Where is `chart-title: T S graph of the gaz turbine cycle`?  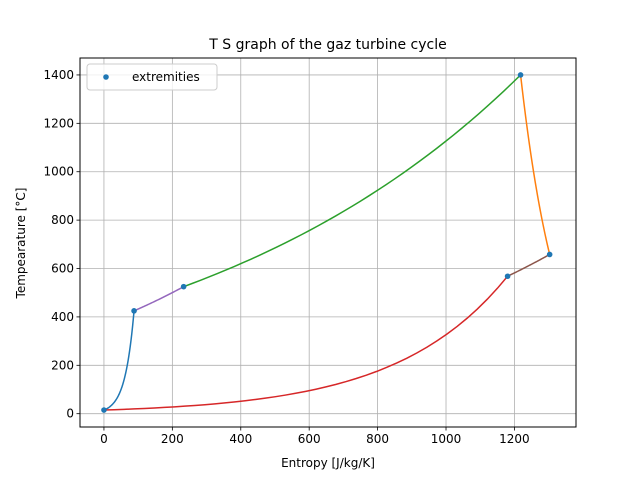
chart-title: T S graph of the gaz turbine cycle is located at coordinates (327, 45).